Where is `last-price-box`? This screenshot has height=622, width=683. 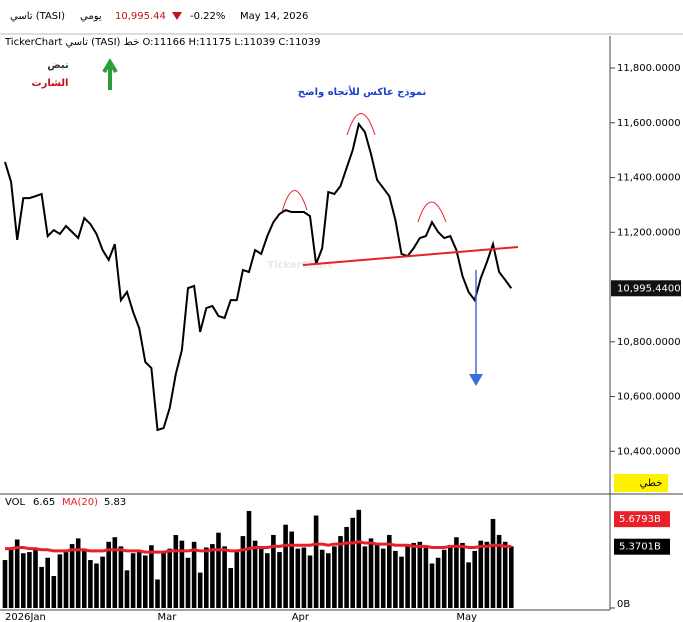 last-price-box is located at coordinates (646, 288).